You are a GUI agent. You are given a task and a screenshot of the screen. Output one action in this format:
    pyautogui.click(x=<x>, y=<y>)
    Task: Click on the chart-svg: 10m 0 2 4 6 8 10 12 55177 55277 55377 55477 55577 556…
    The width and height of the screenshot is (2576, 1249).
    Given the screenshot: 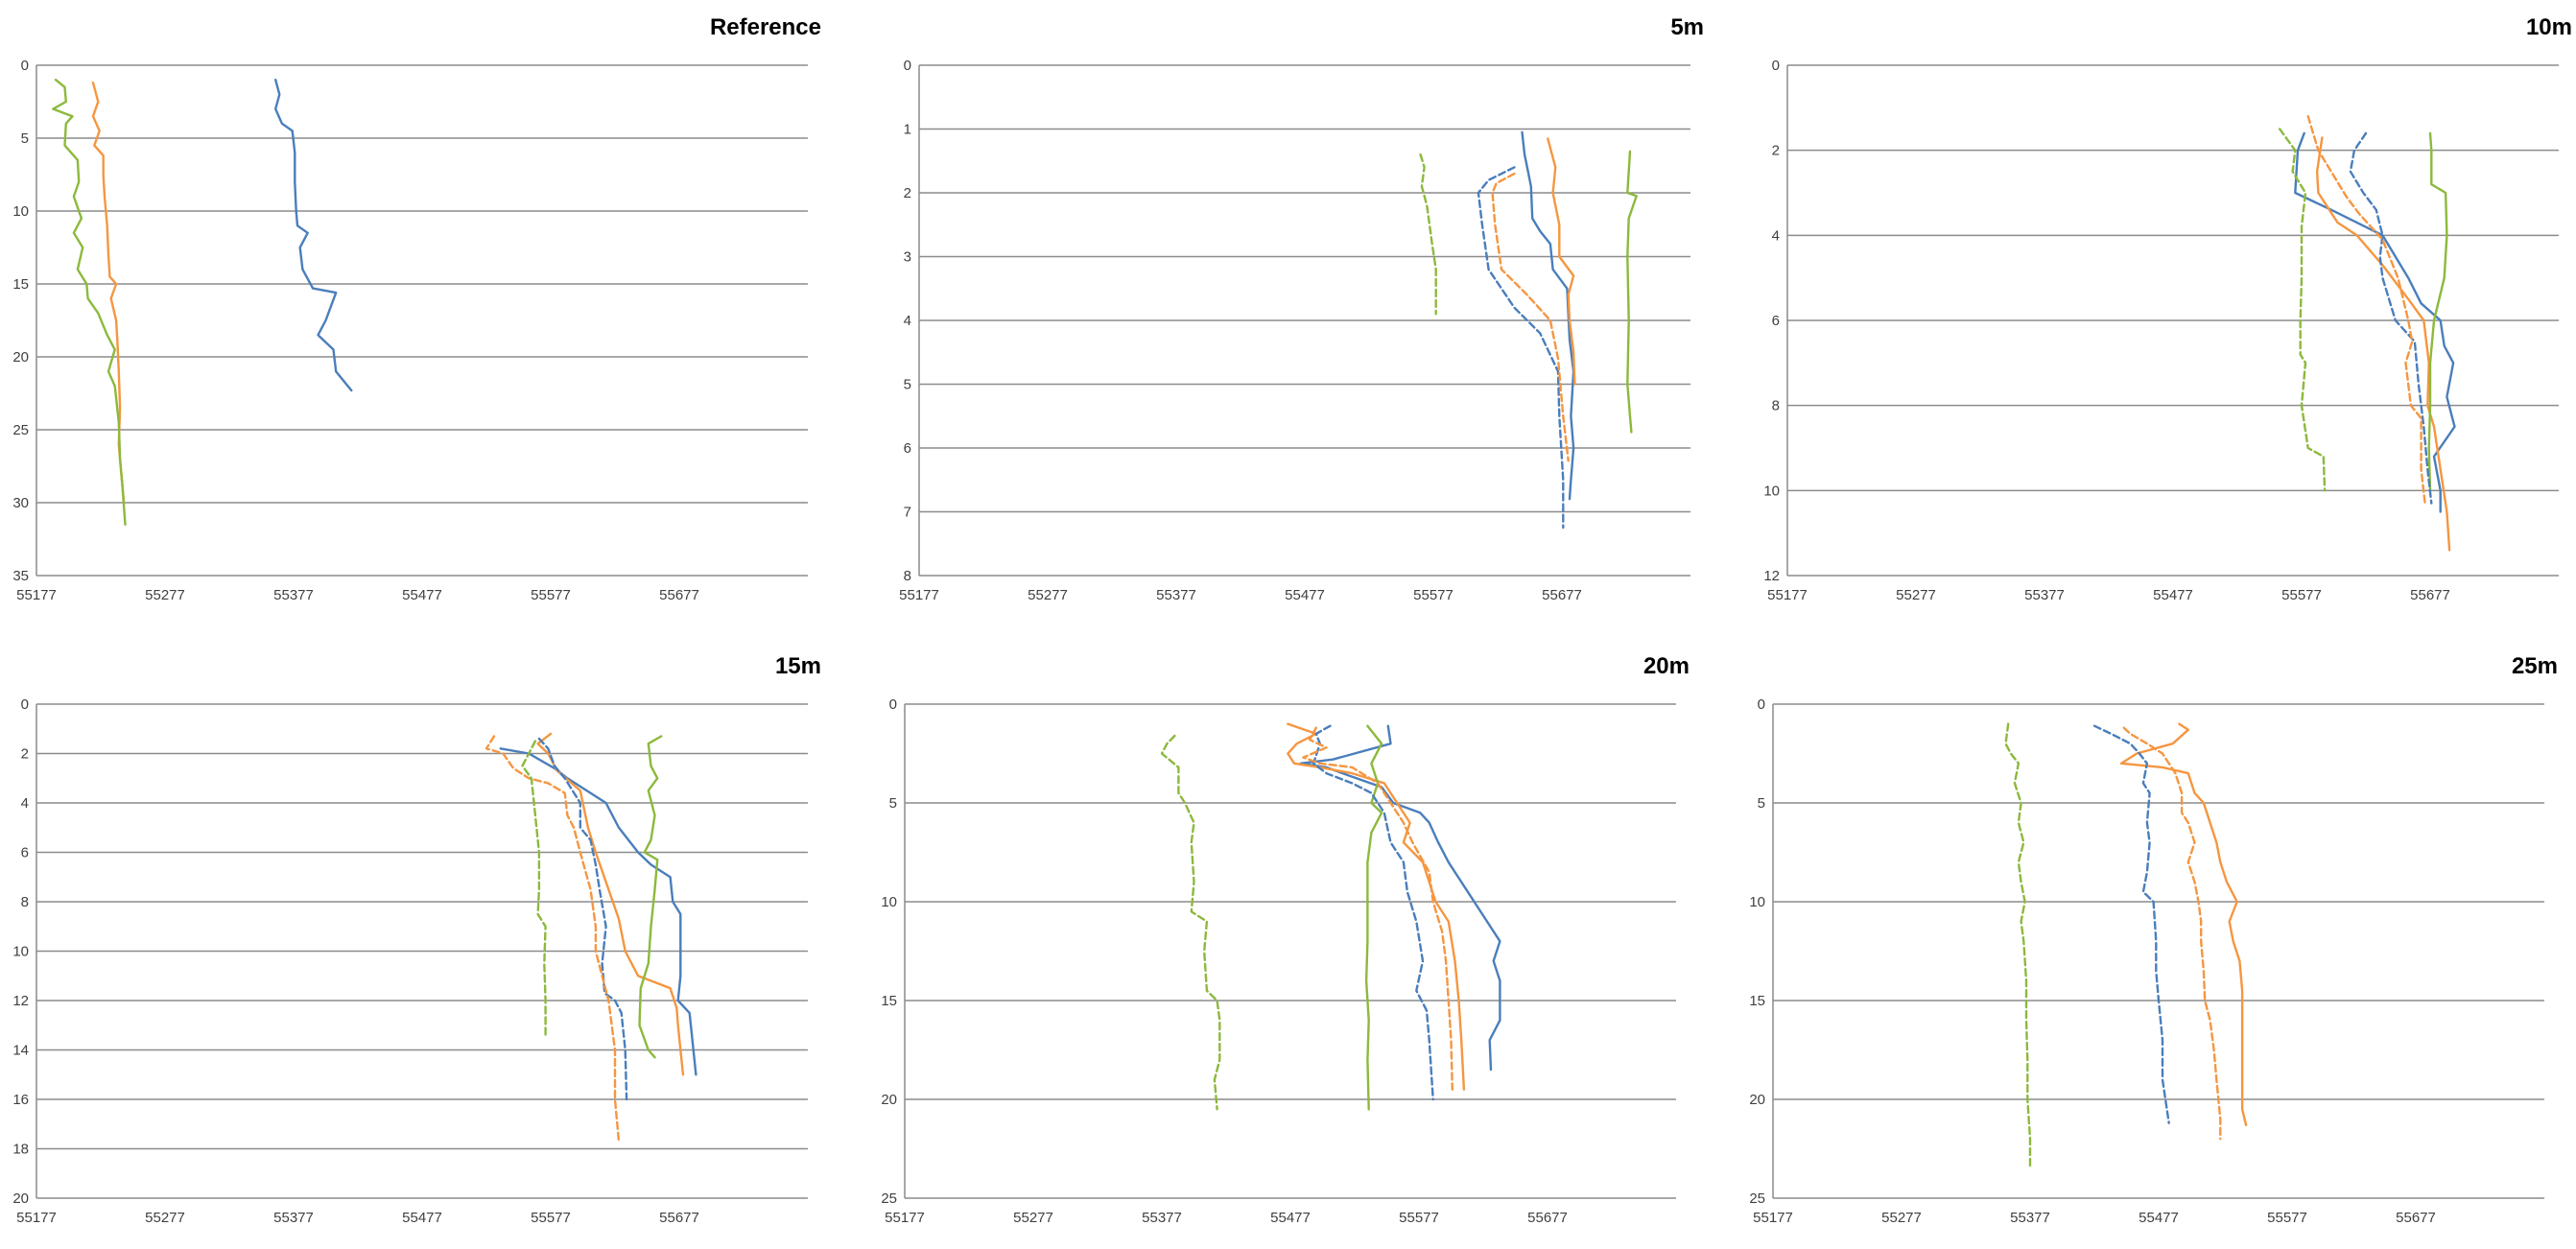 What is the action you would take?
    pyautogui.click(x=2167, y=308)
    